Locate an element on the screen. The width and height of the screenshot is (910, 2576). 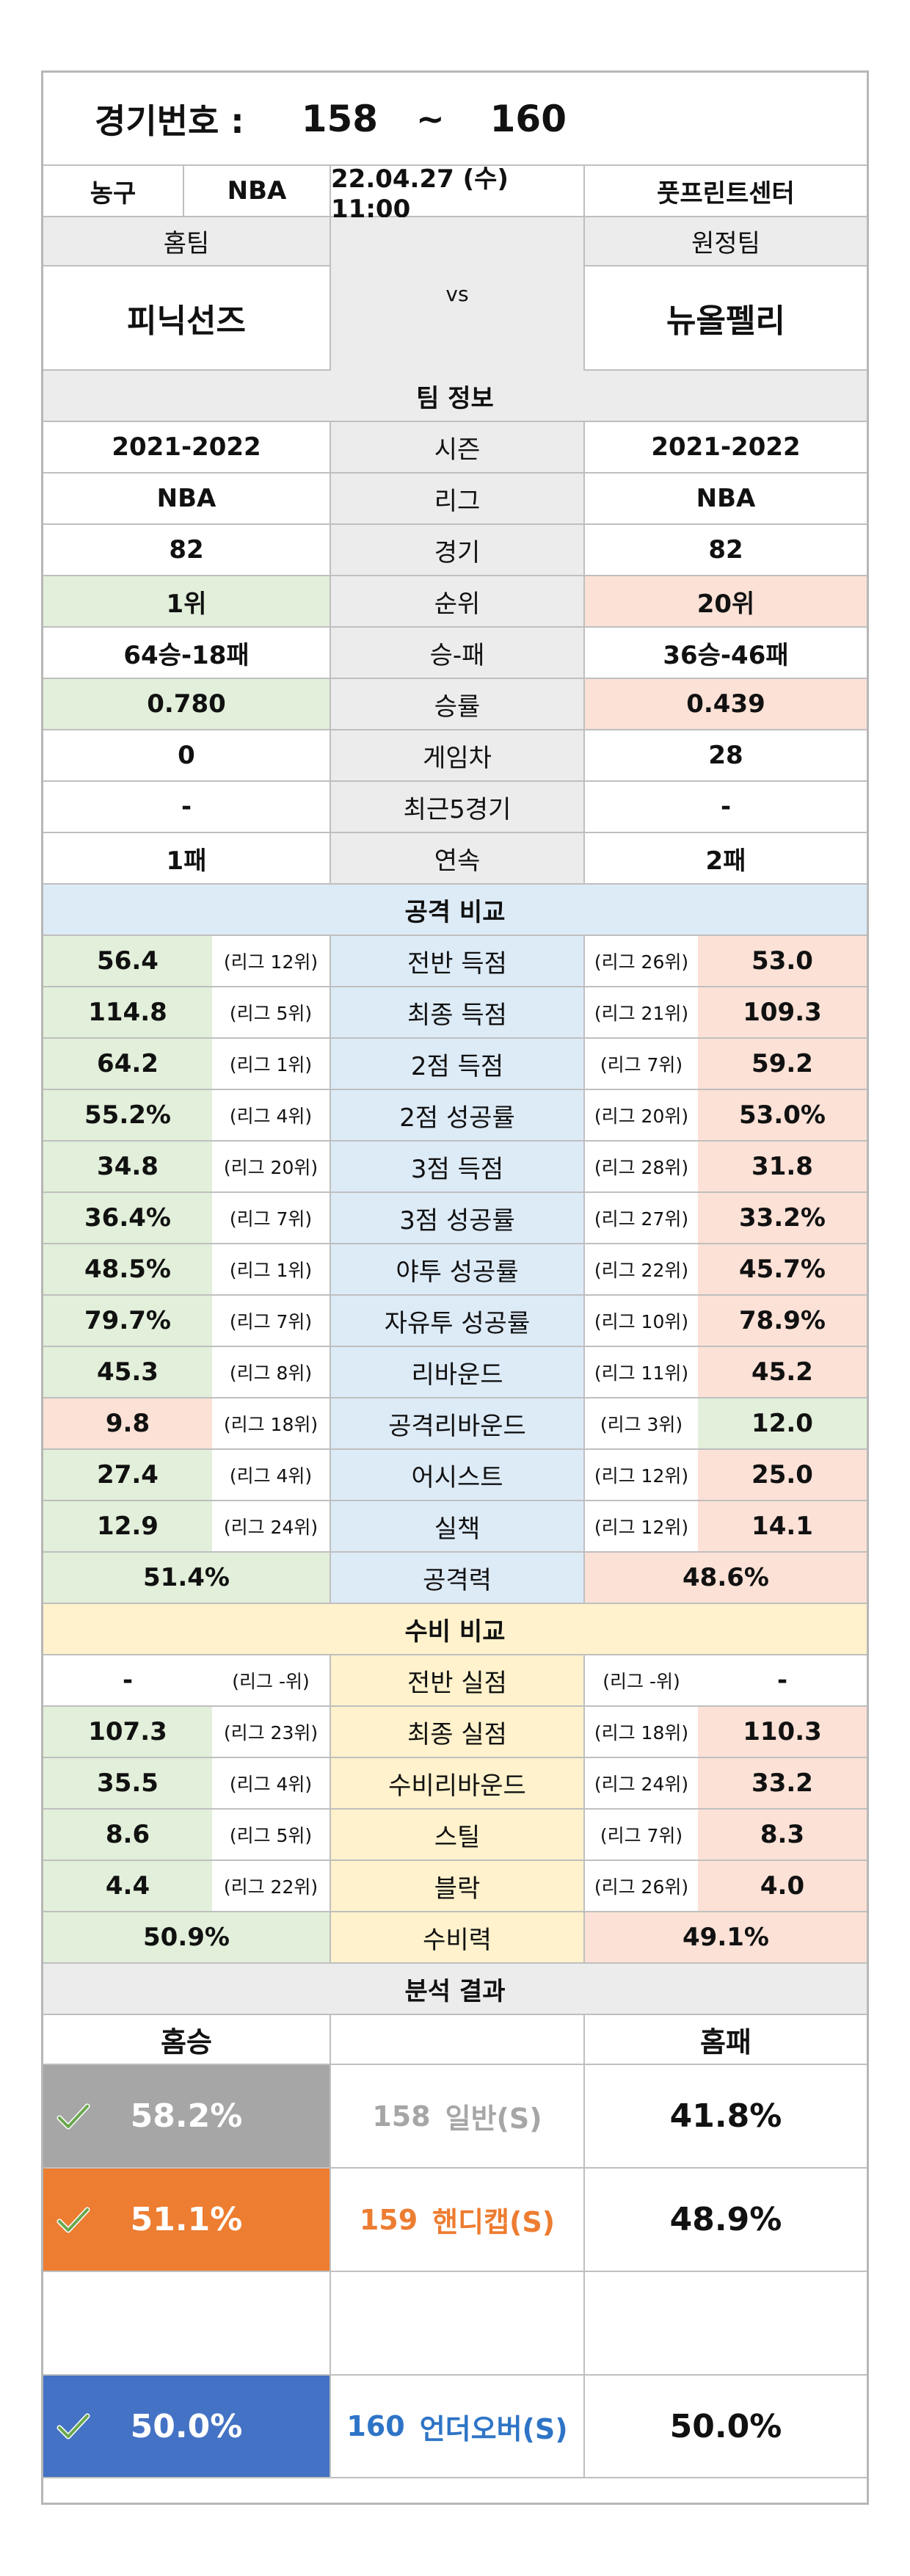
analysis-col-away: 홈패 is located at coordinates (725, 2040).